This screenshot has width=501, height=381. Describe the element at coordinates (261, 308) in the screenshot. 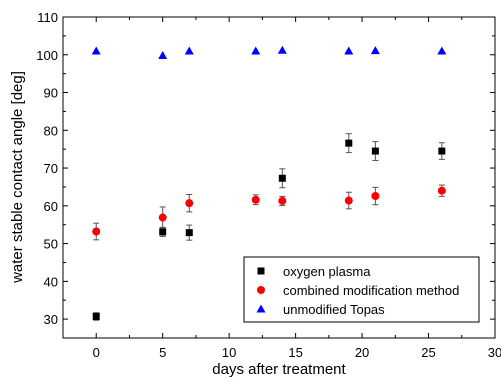

I see `legend-marker-triangle` at that location.